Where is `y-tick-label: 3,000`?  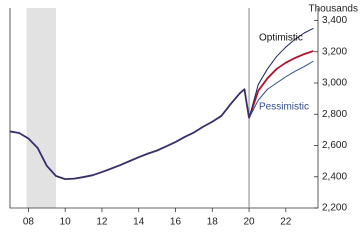
y-tick-label: 3,000 is located at coordinates (334, 83).